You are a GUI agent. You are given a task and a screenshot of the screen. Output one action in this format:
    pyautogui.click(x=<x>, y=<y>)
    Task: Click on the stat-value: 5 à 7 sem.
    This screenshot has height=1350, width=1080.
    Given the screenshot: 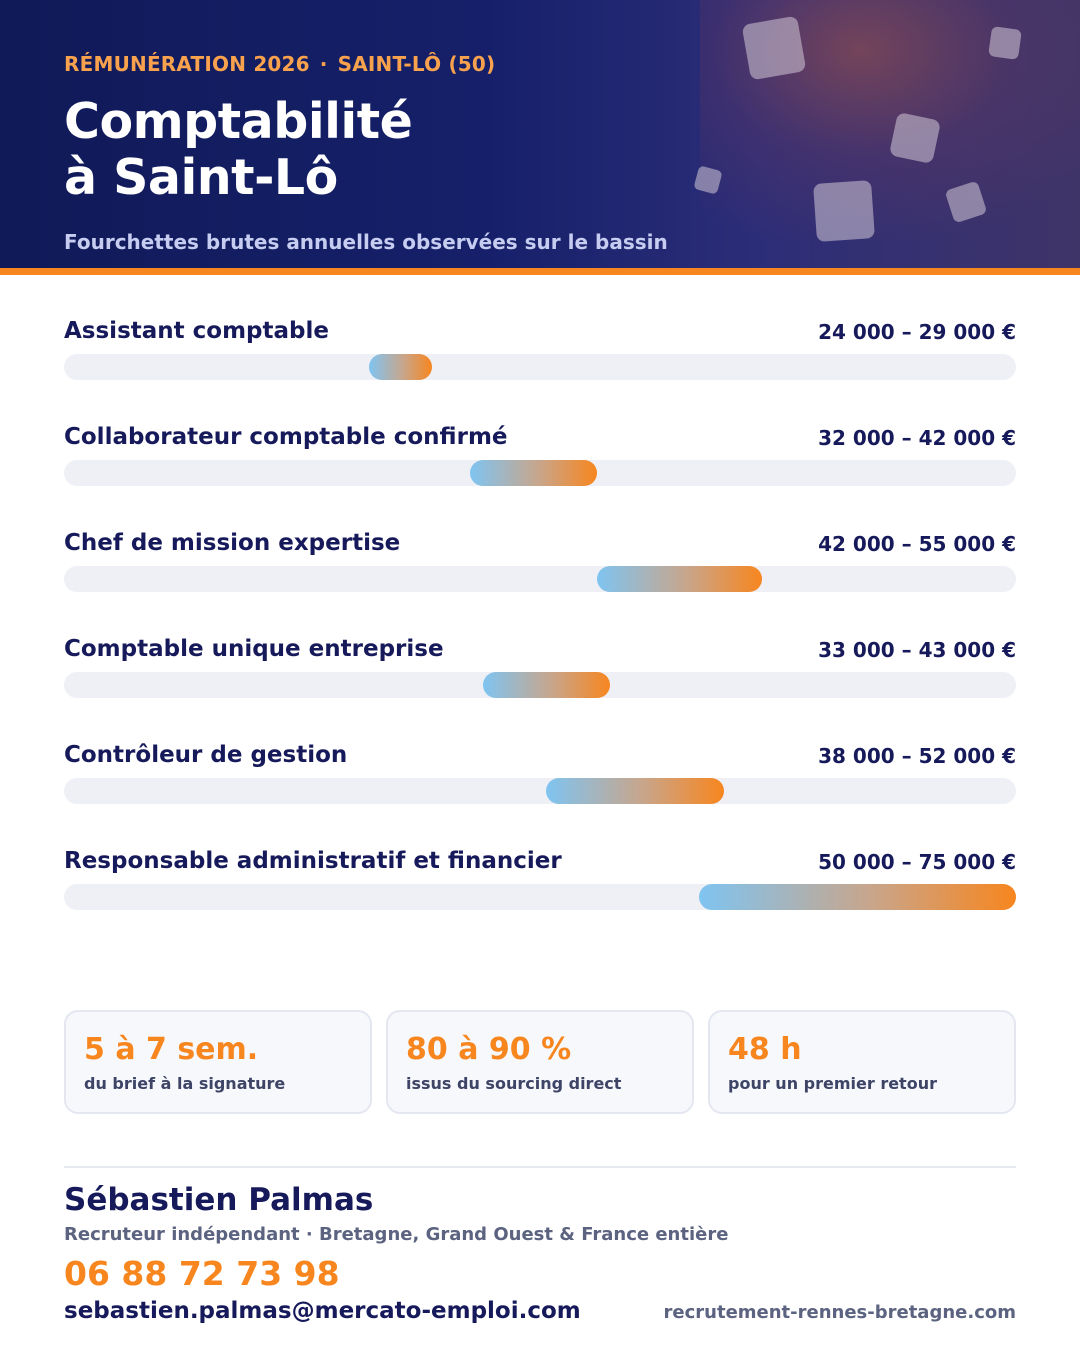 What is the action you would take?
    pyautogui.click(x=171, y=1049)
    